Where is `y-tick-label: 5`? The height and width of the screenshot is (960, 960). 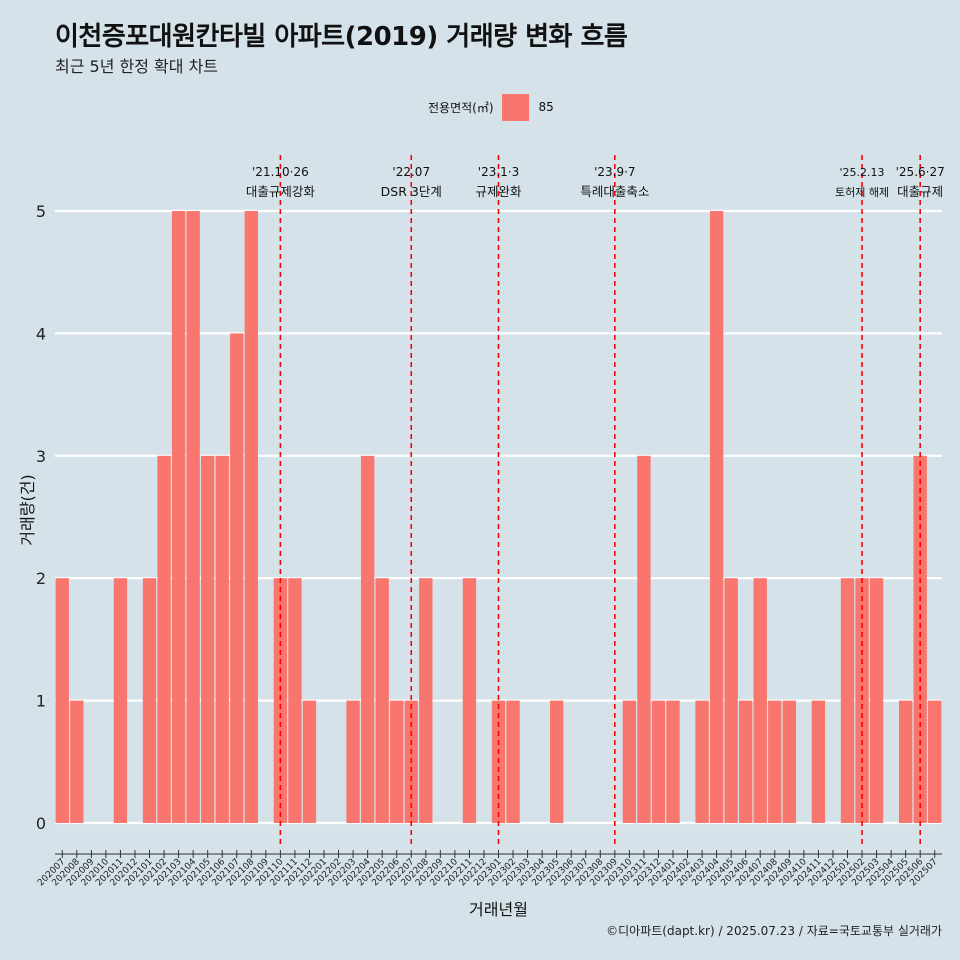 y-tick-label: 5 is located at coordinates (41, 211).